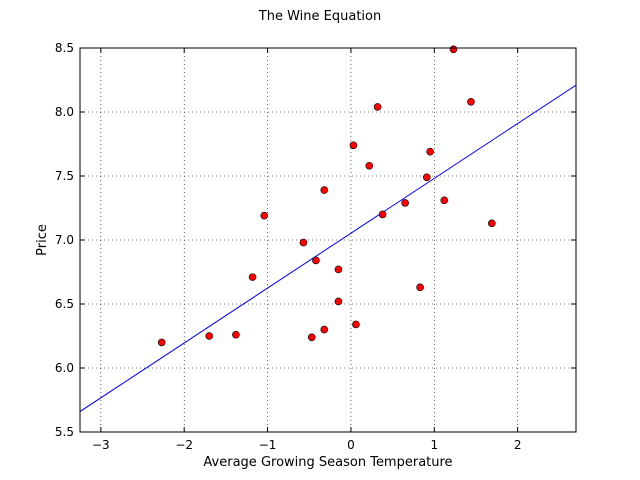 The width and height of the screenshot is (640, 480). Describe the element at coordinates (184, 445) in the screenshot. I see `x-tick-label: −2` at that location.